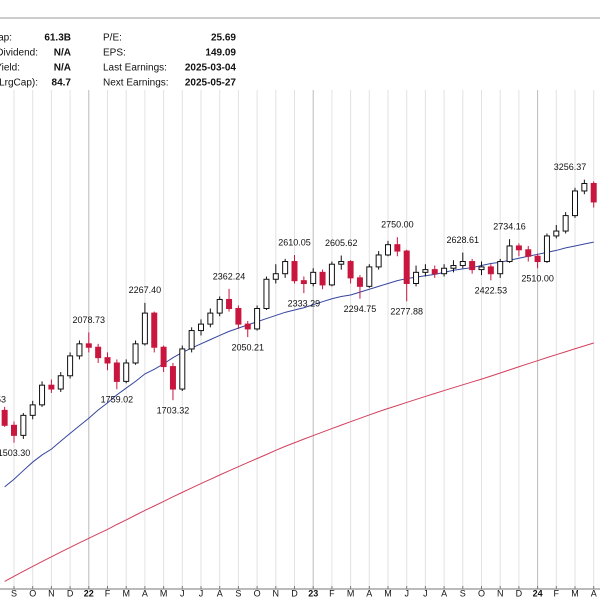 The height and width of the screenshot is (600, 600). What do you see at coordinates (570, 167) in the screenshot?
I see `high-label: 3256.37` at bounding box center [570, 167].